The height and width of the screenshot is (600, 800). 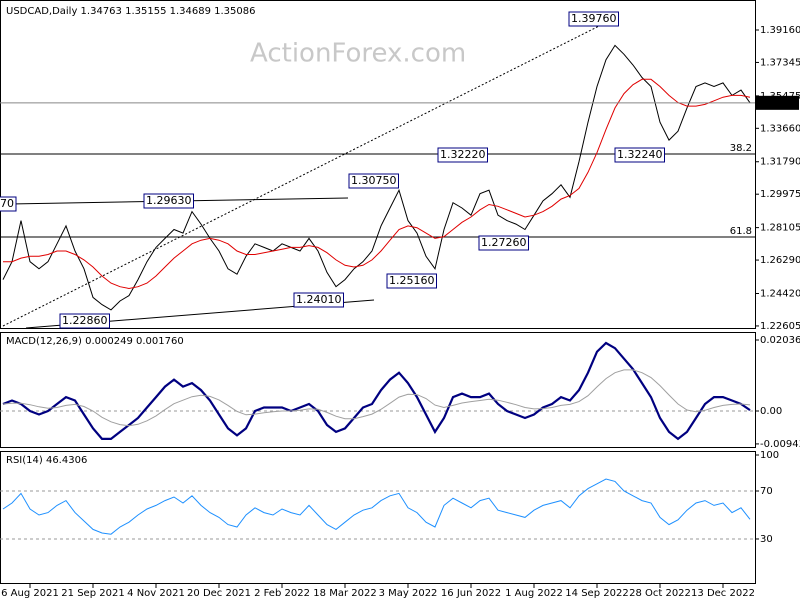 I want to click on y-tick-label: 30, so click(x=766, y=539).